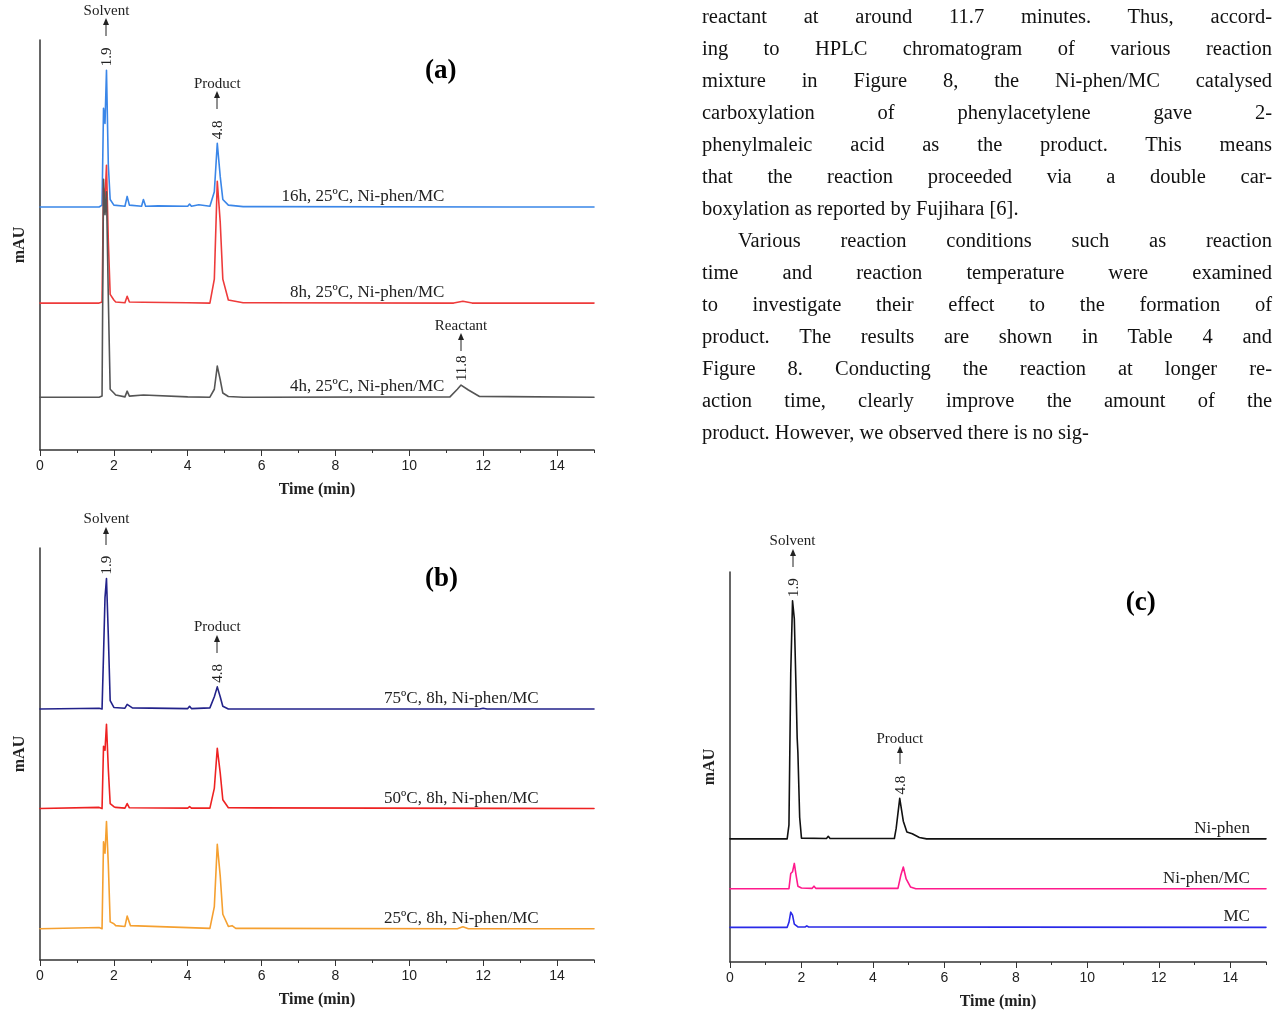 The width and height of the screenshot is (1285, 1014). Describe the element at coordinates (1206, 877) in the screenshot. I see `series-label: Ni-phen/MC` at that location.